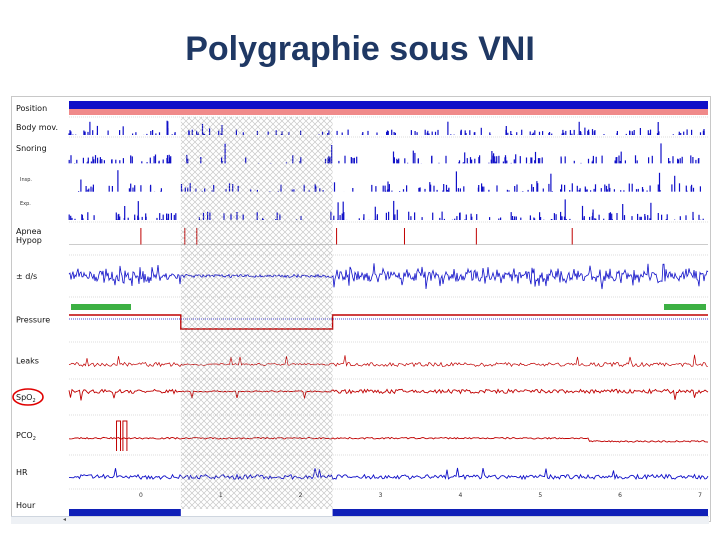  What do you see at coordinates (620, 495) in the screenshot?
I see `hour-tick-label: 6` at bounding box center [620, 495].